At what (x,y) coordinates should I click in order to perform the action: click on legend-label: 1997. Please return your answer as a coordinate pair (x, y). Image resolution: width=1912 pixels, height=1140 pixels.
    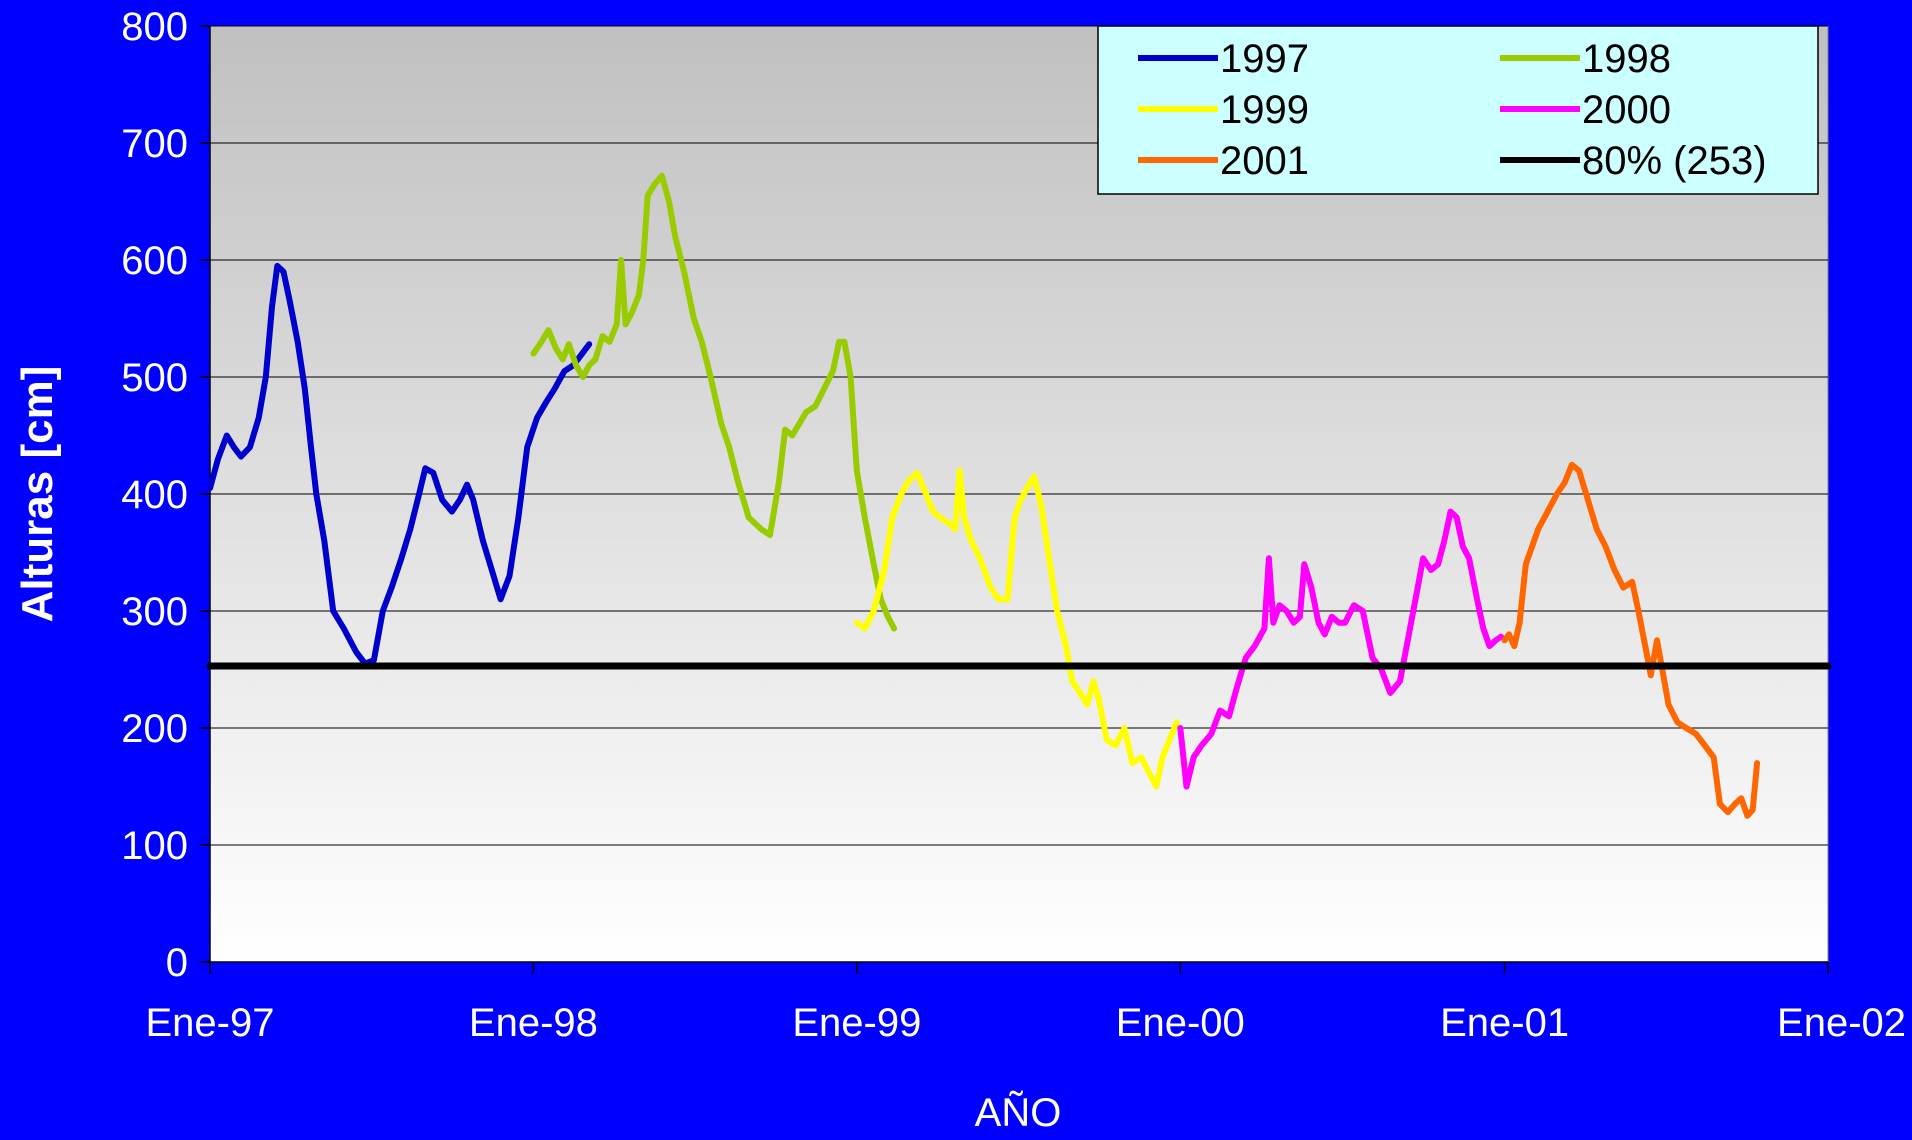
    Looking at the image, I should click on (1264, 59).